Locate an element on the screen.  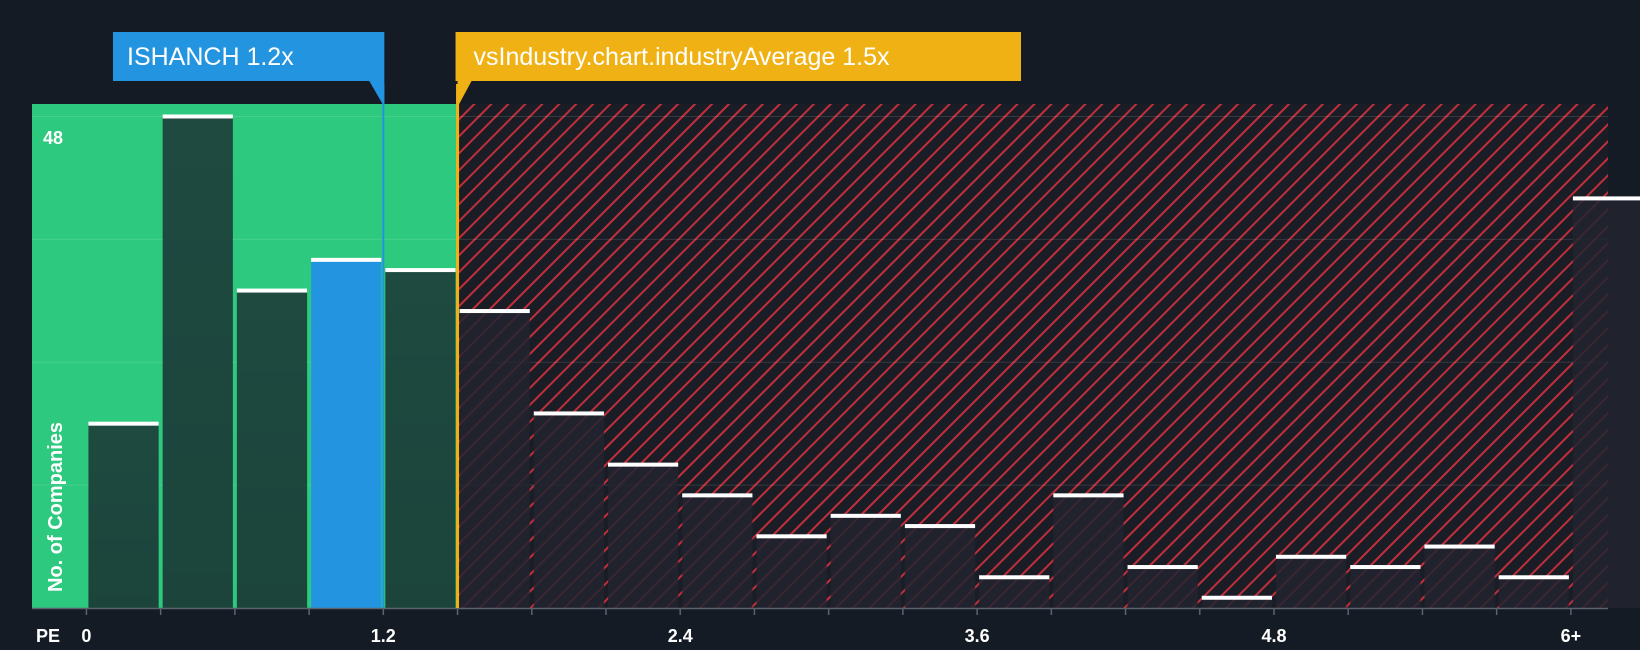
x-tick-label: 3.6 is located at coordinates (977, 636).